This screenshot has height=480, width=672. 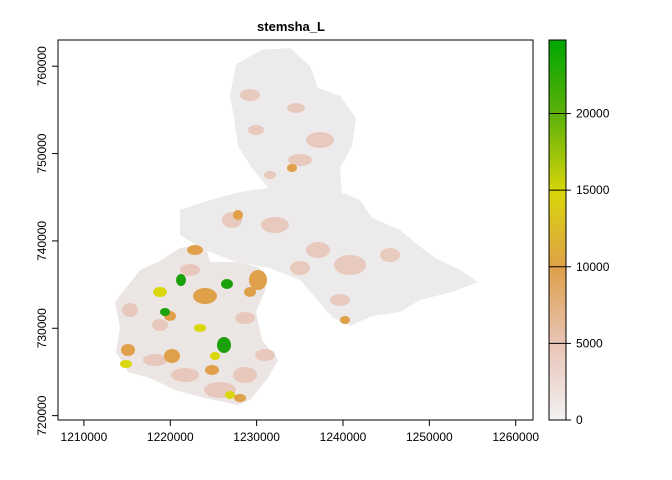 What do you see at coordinates (589, 343) in the screenshot?
I see `legend-tick-label: 5000` at bounding box center [589, 343].